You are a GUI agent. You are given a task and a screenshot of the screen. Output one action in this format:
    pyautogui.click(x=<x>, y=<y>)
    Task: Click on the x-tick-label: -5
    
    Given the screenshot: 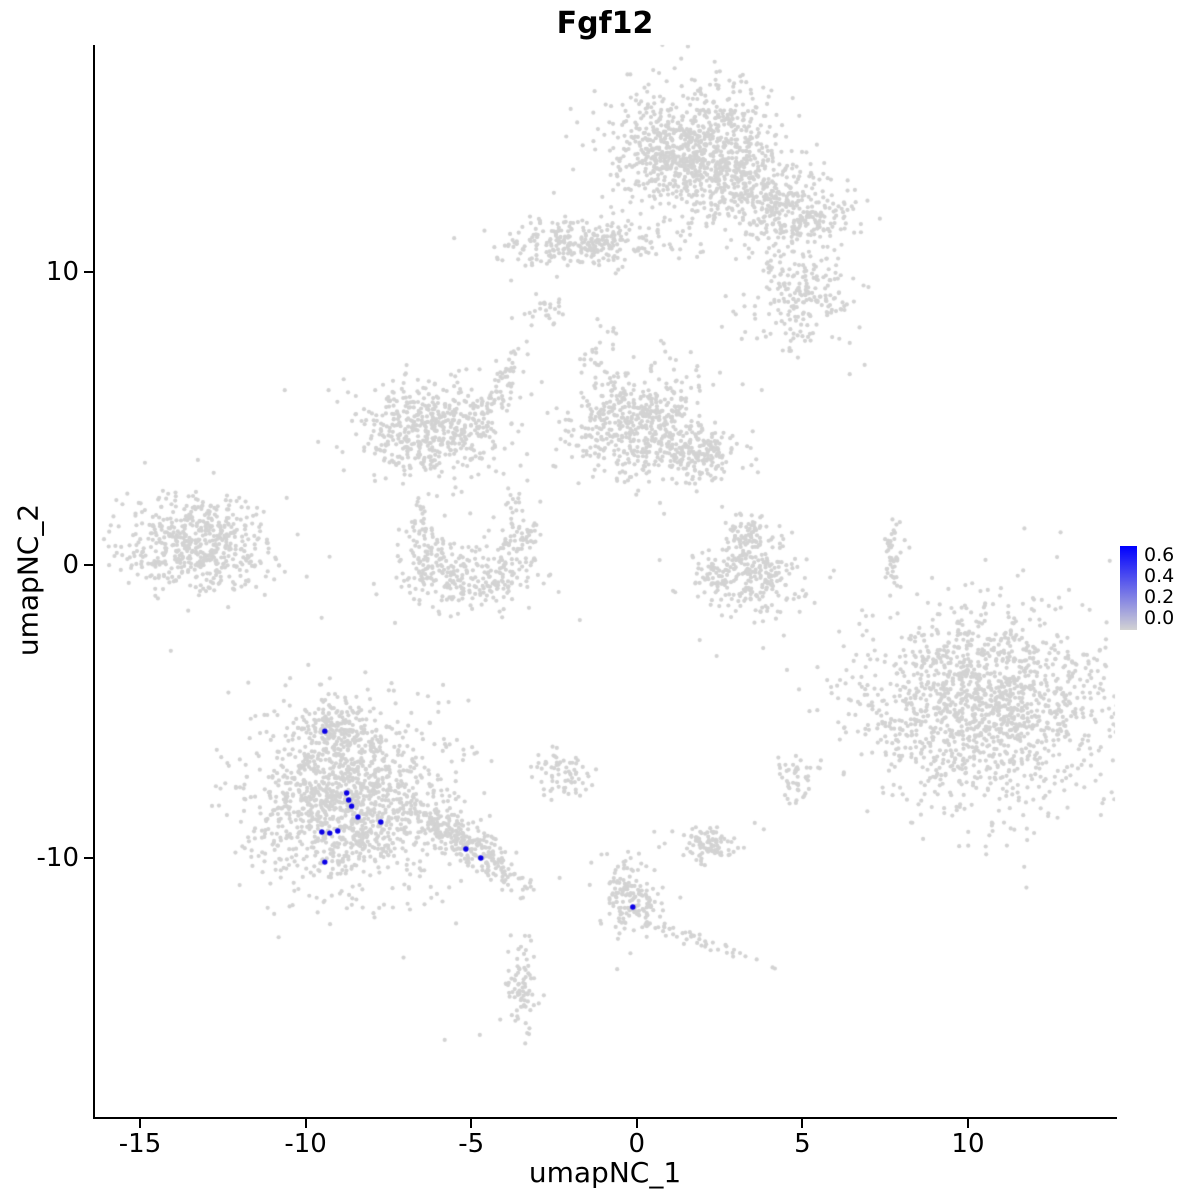 What is the action you would take?
    pyautogui.click(x=471, y=1144)
    